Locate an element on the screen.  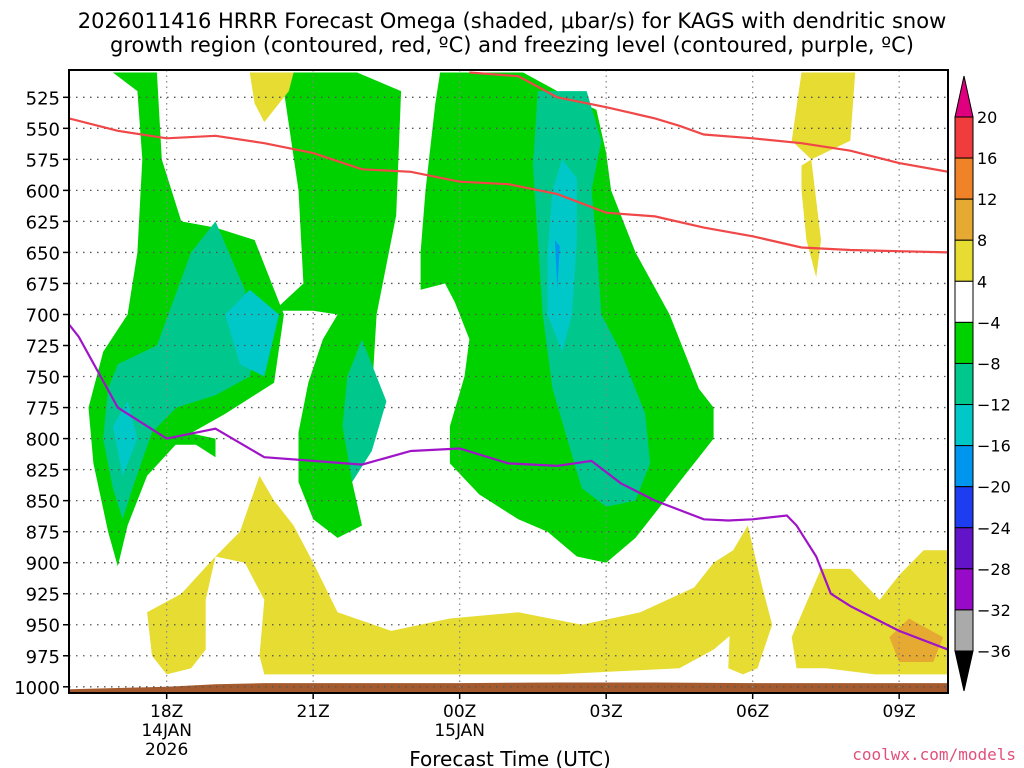
y-tick-label: 925 is located at coordinates (43, 595).